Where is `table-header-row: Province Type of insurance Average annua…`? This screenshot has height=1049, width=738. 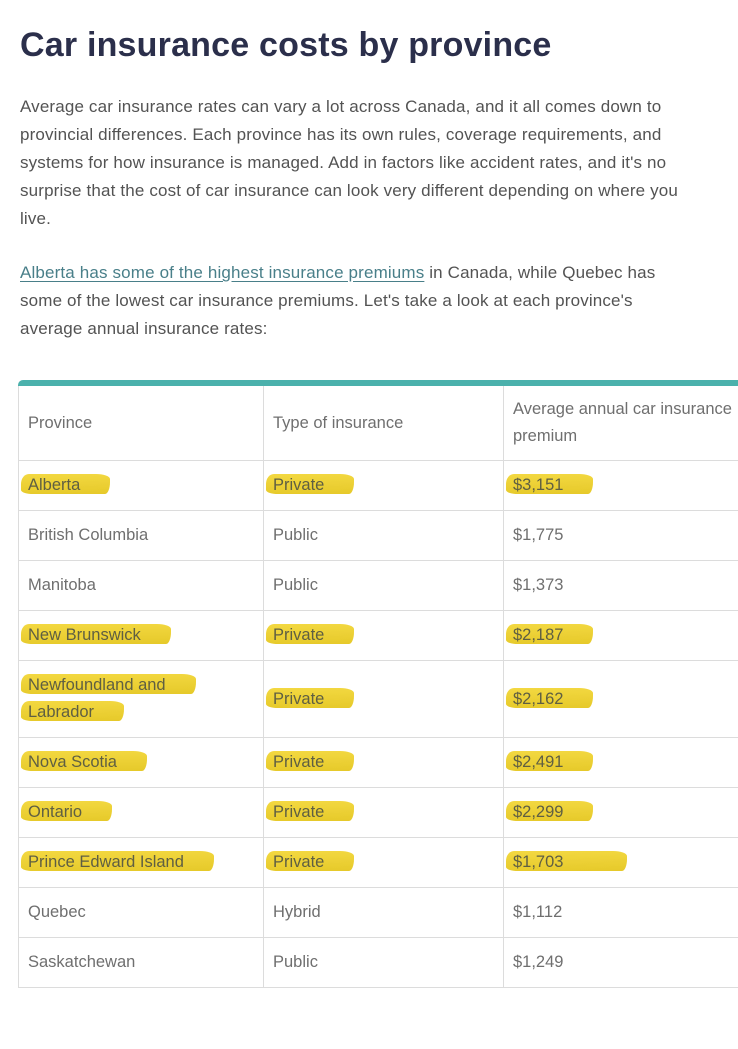 table-header-row: Province Type of insurance Average annua… is located at coordinates (378, 423).